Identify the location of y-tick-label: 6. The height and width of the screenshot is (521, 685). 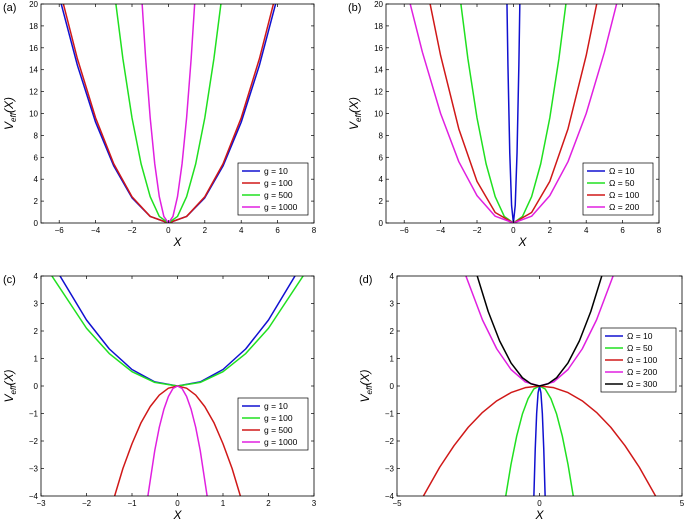
(36, 157).